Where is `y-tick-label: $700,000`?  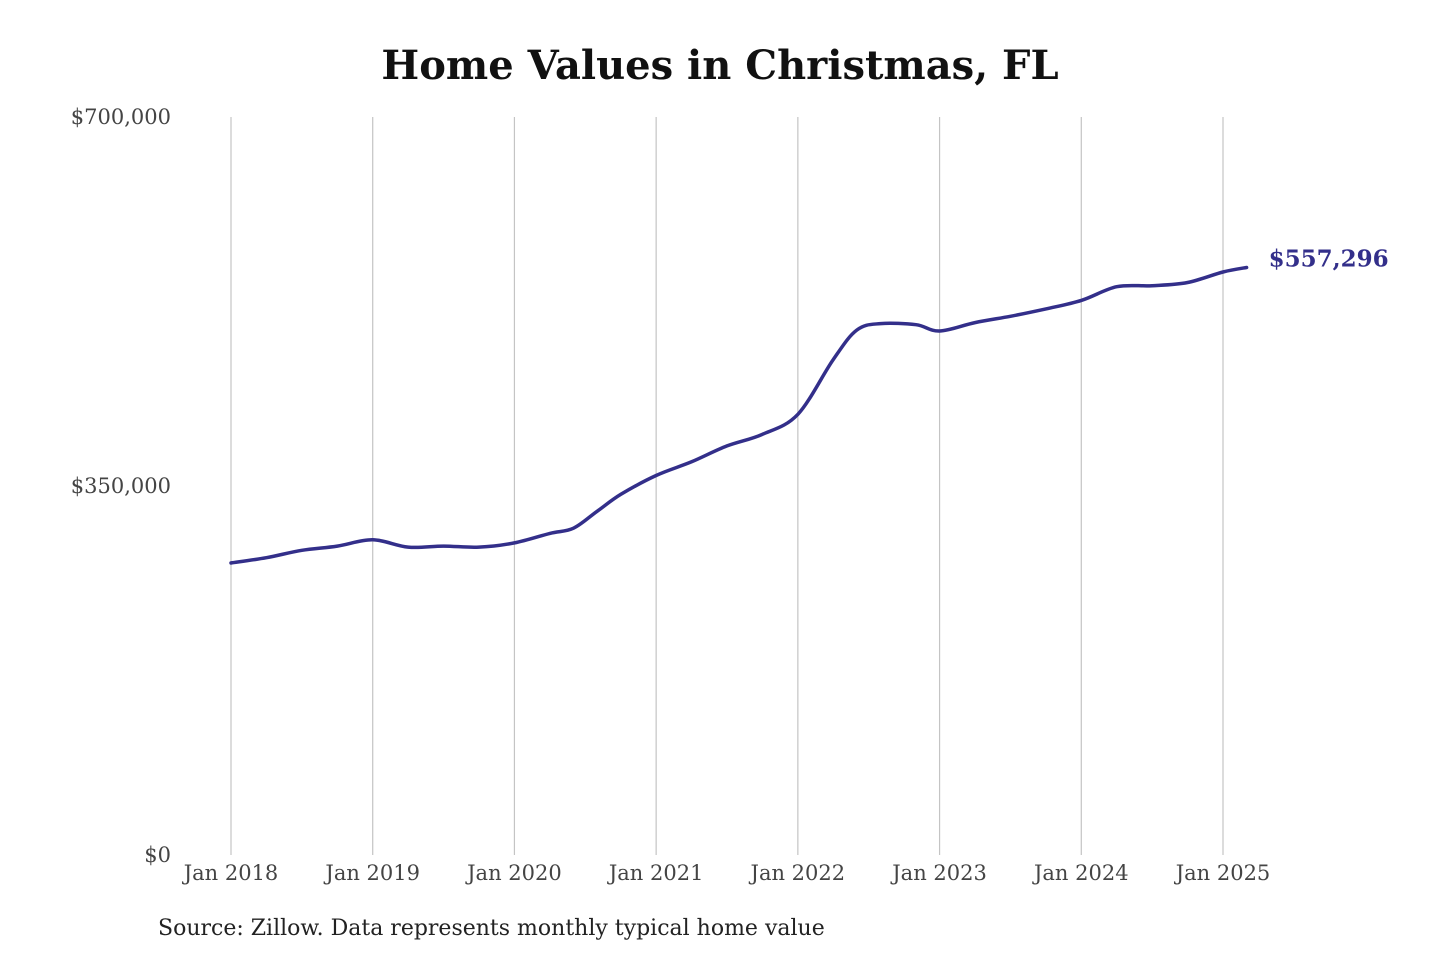
y-tick-label: $700,000 is located at coordinates (121, 117).